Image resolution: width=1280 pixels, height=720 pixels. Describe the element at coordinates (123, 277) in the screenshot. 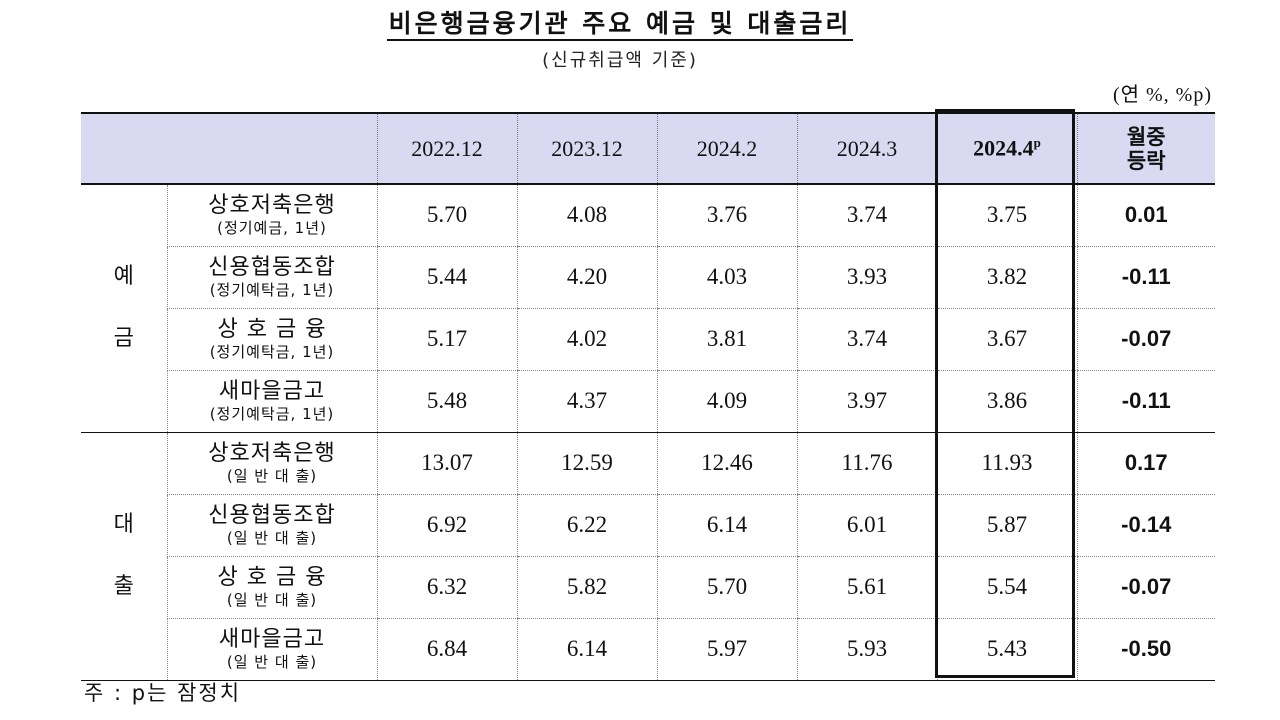

I see `section-label-char: 예` at that location.